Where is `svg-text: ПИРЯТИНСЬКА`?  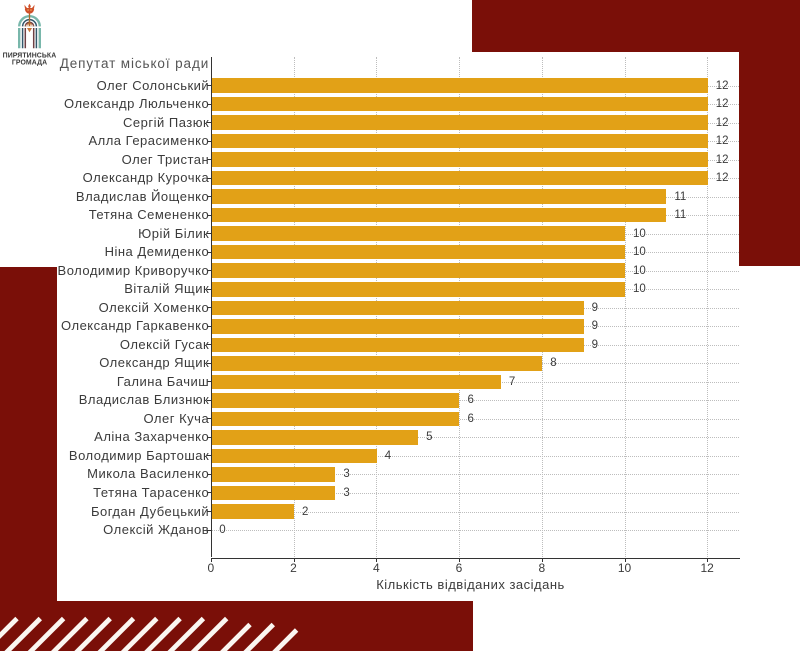
svg-text: ПИРЯТИНСЬКА is located at coordinates (30, 55).